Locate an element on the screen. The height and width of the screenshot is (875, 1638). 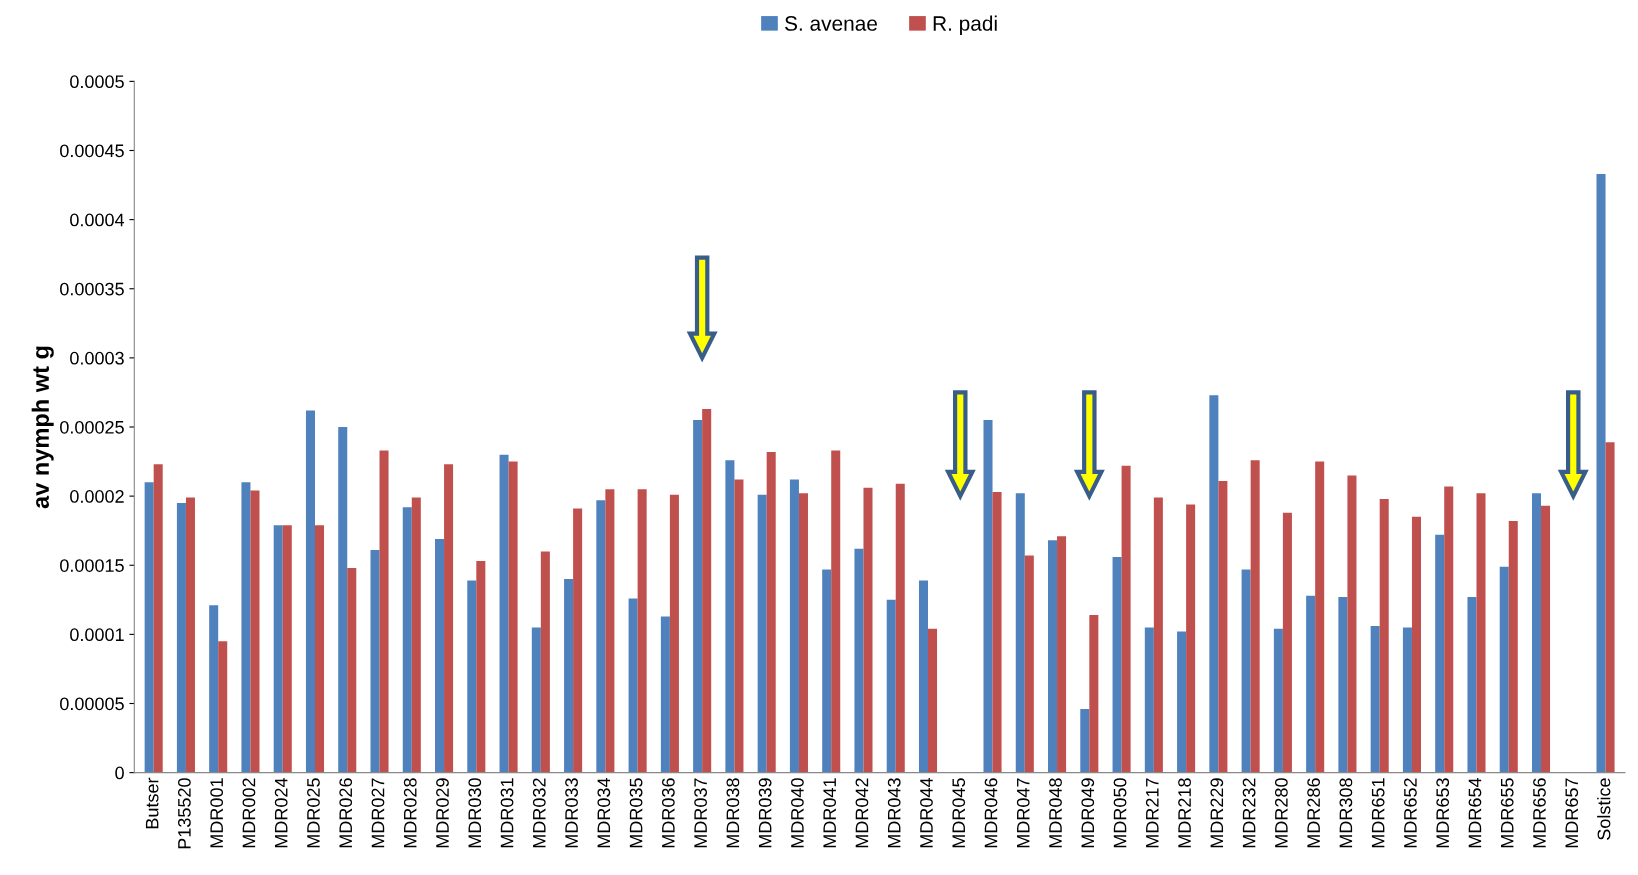
x-tick-label: MDR002 is located at coordinates (249, 813).